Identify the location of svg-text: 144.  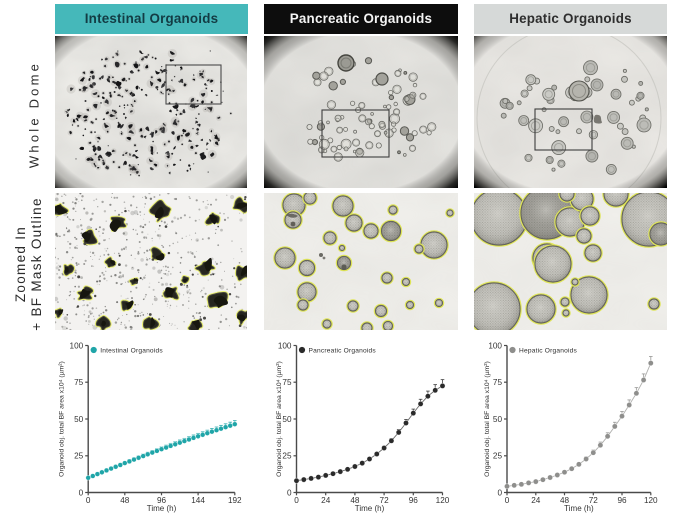
(198, 500).